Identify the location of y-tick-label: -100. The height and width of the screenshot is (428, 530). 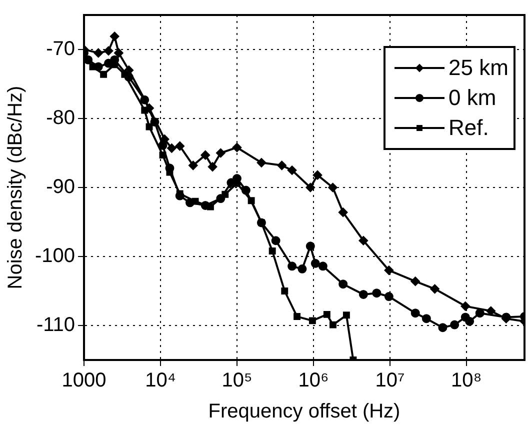
(55, 256).